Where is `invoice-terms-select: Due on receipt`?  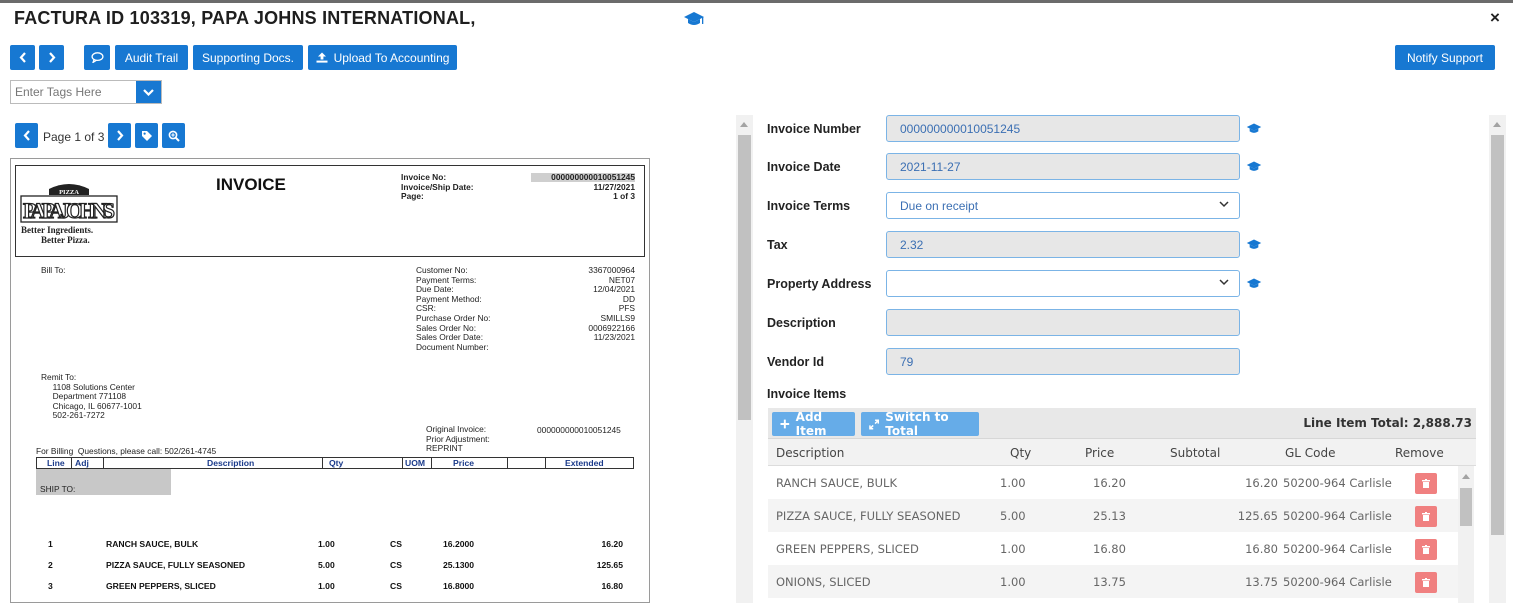 invoice-terms-select: Due on receipt is located at coordinates (1063, 205).